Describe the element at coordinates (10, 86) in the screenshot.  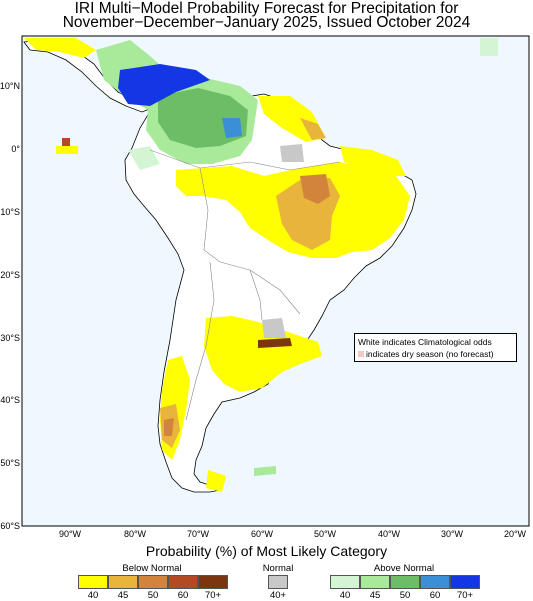
I see `lat-label: 10°N` at that location.